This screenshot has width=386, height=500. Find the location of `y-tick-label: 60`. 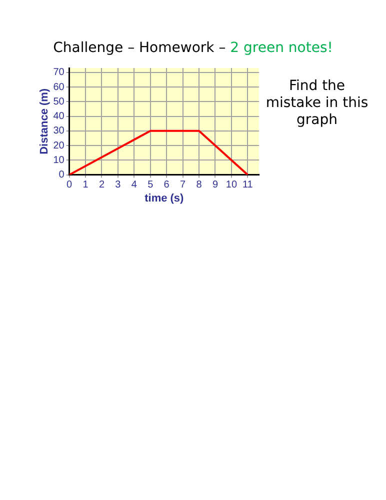

y-tick-label: 60 is located at coordinates (59, 87).